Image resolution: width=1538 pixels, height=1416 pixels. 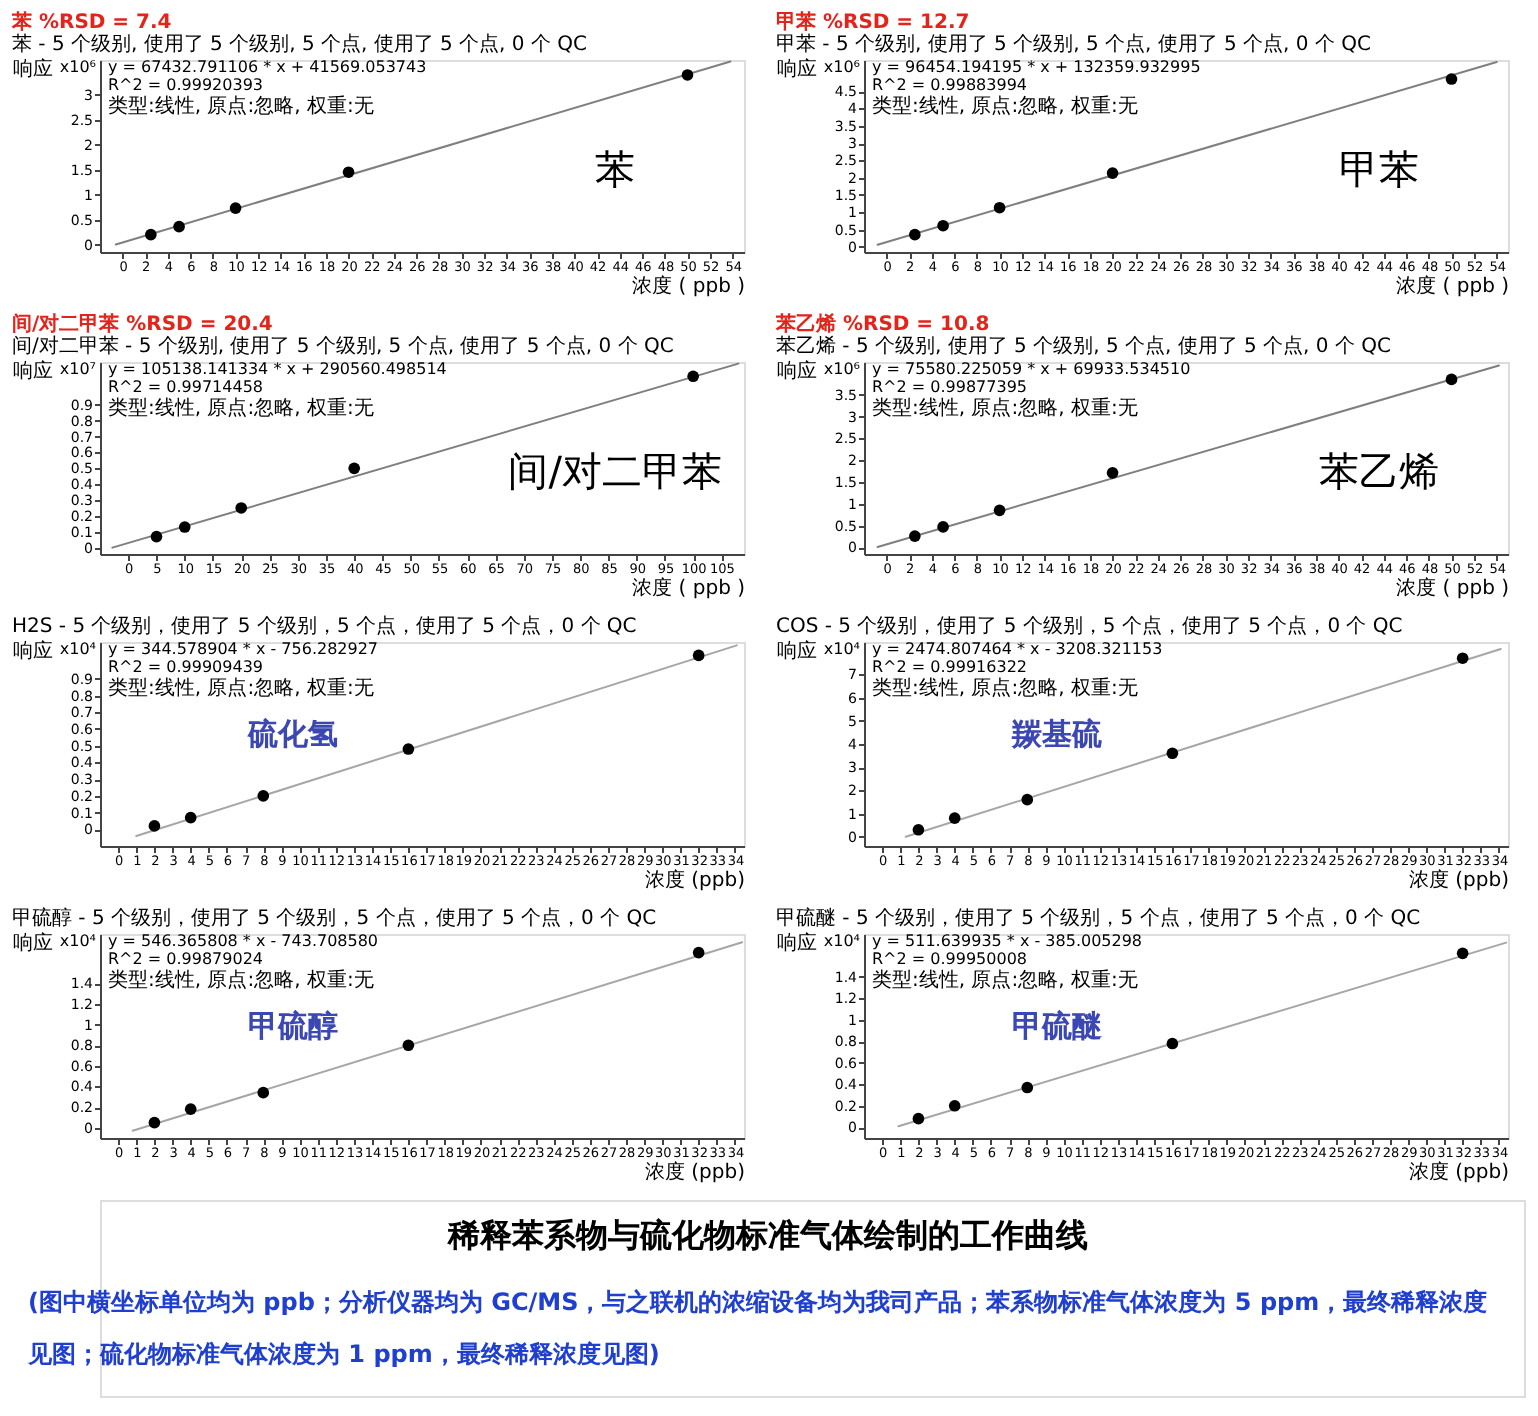 I want to click on chart-subtitle: H2S - 5 个级别，使用了 5 个级别，5 个点，使用了 5 个点，0 个 QC, so click(x=324, y=626).